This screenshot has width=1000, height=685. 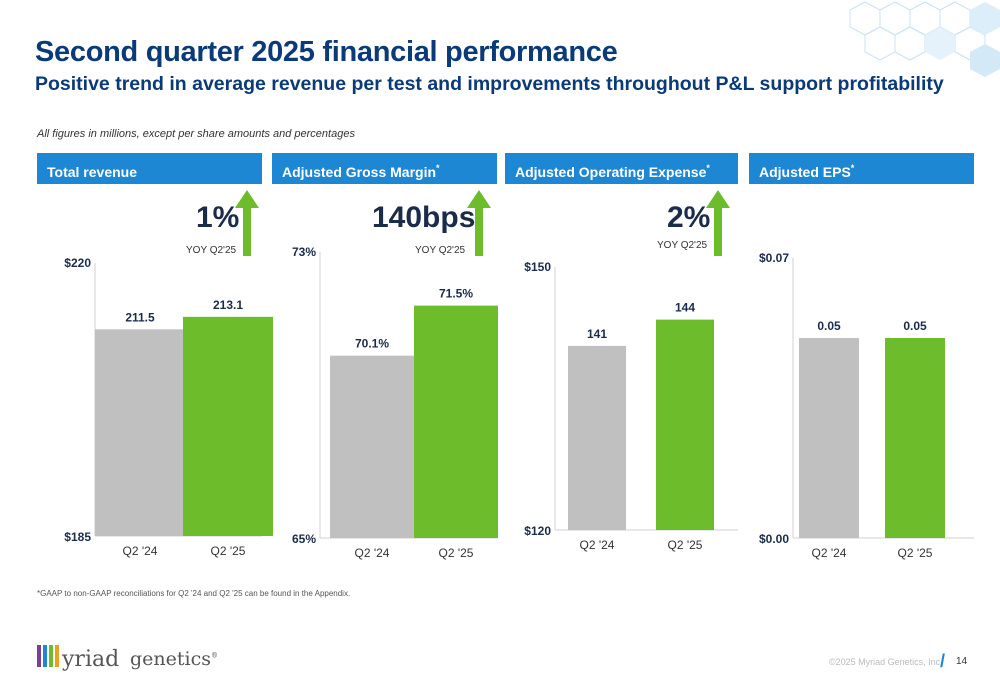 What do you see at coordinates (92, 172) in the screenshot?
I see `panel-header-label: Total revenue` at bounding box center [92, 172].